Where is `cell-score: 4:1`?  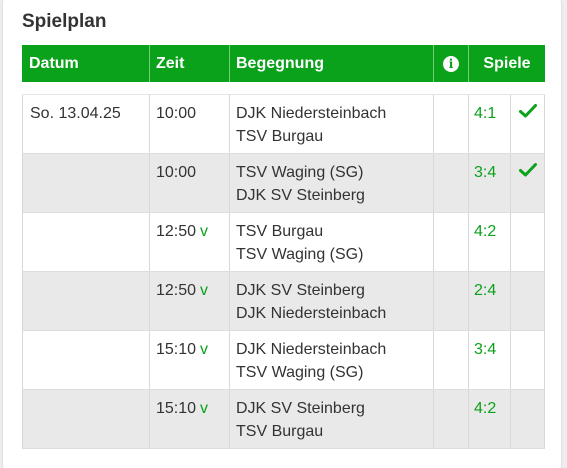 cell-score: 4:1 is located at coordinates (489, 124).